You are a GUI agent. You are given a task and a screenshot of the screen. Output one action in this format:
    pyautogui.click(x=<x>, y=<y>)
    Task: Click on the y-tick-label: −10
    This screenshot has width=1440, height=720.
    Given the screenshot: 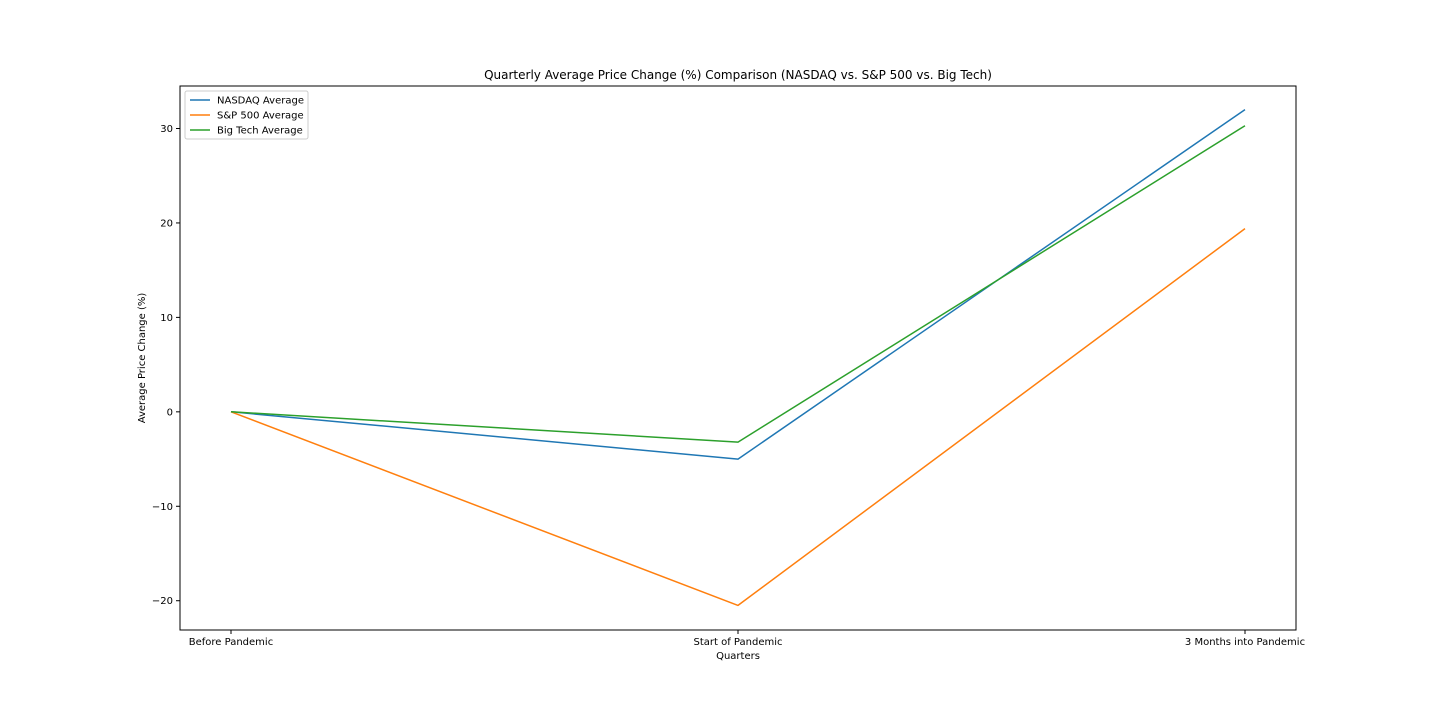 What is the action you would take?
    pyautogui.click(x=162, y=507)
    